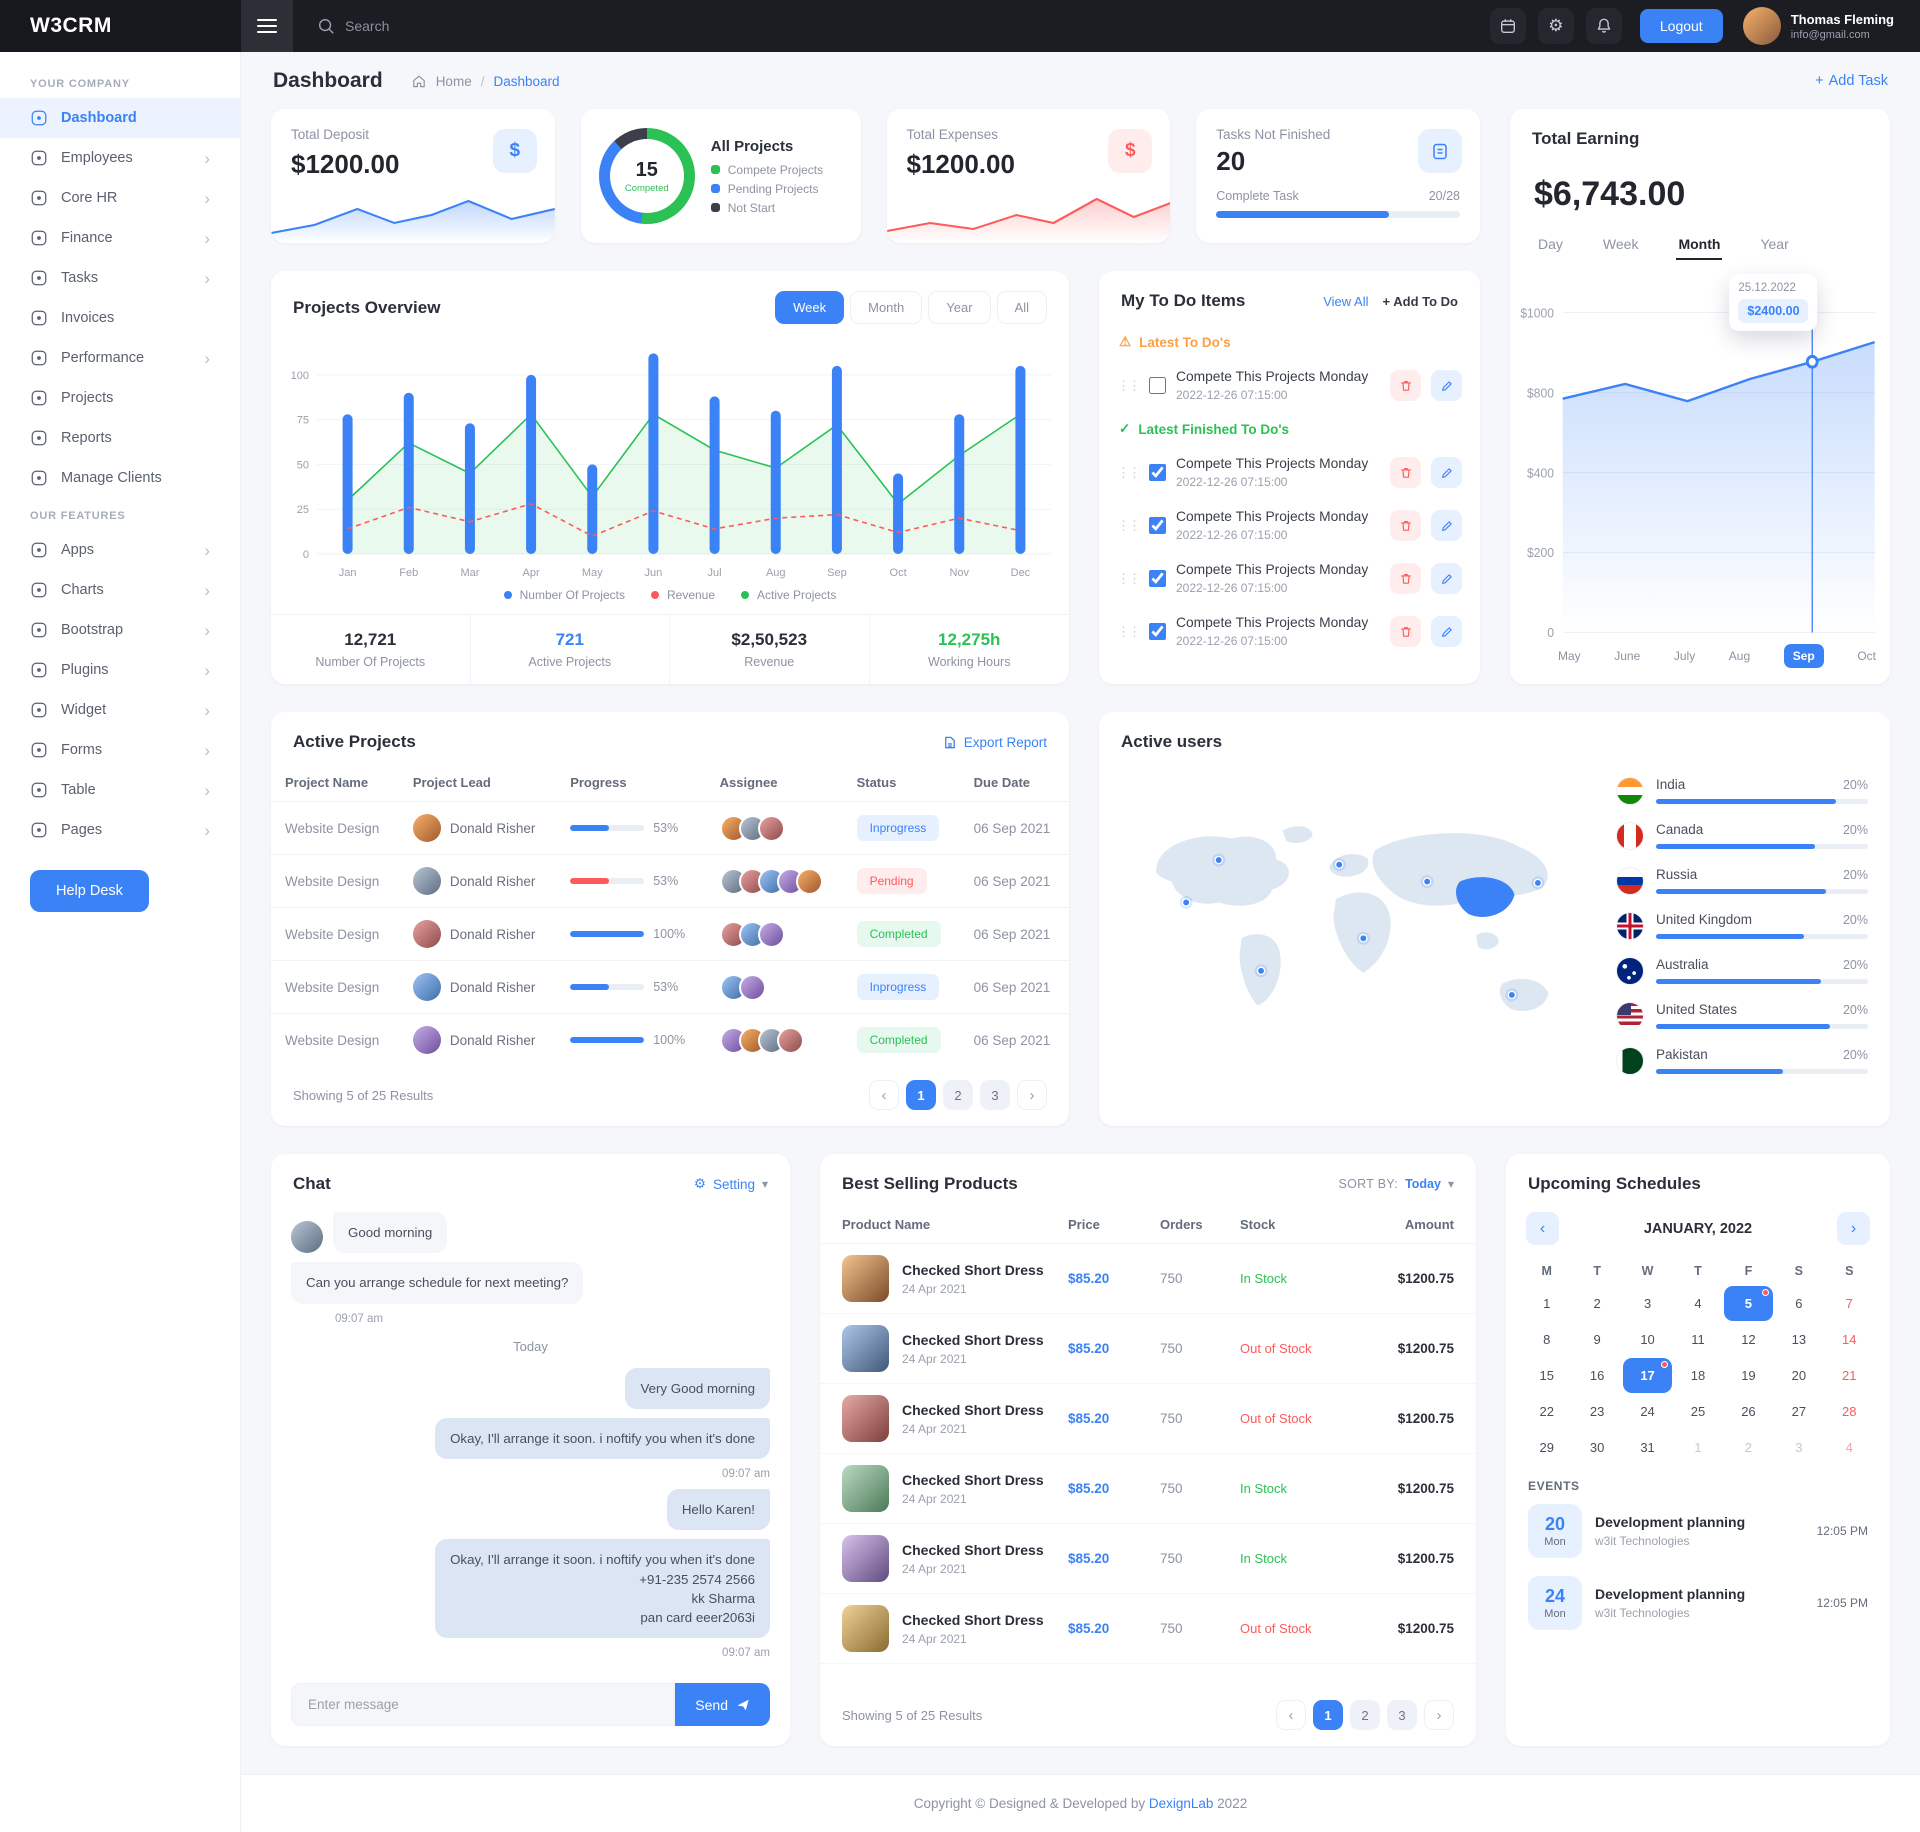 The height and width of the screenshot is (1832, 1920). I want to click on search-input, so click(505, 26).